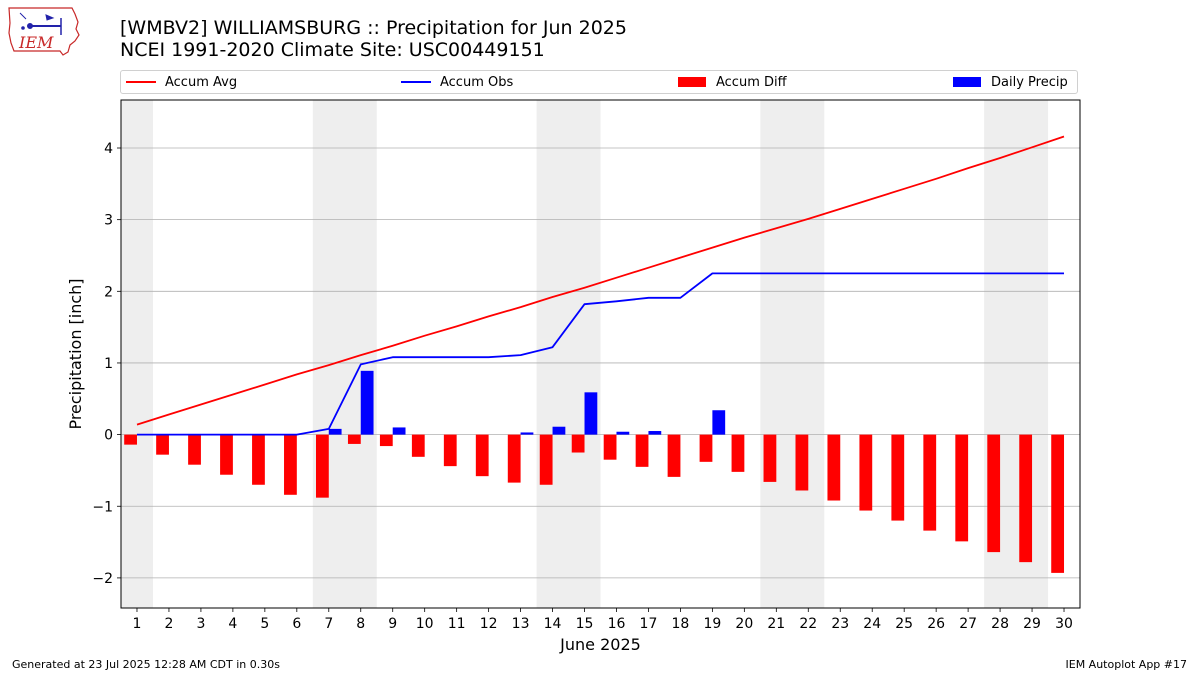 Image resolution: width=1200 pixels, height=675 pixels. Describe the element at coordinates (840, 624) in the screenshot. I see `x-tick-label: 23` at that location.